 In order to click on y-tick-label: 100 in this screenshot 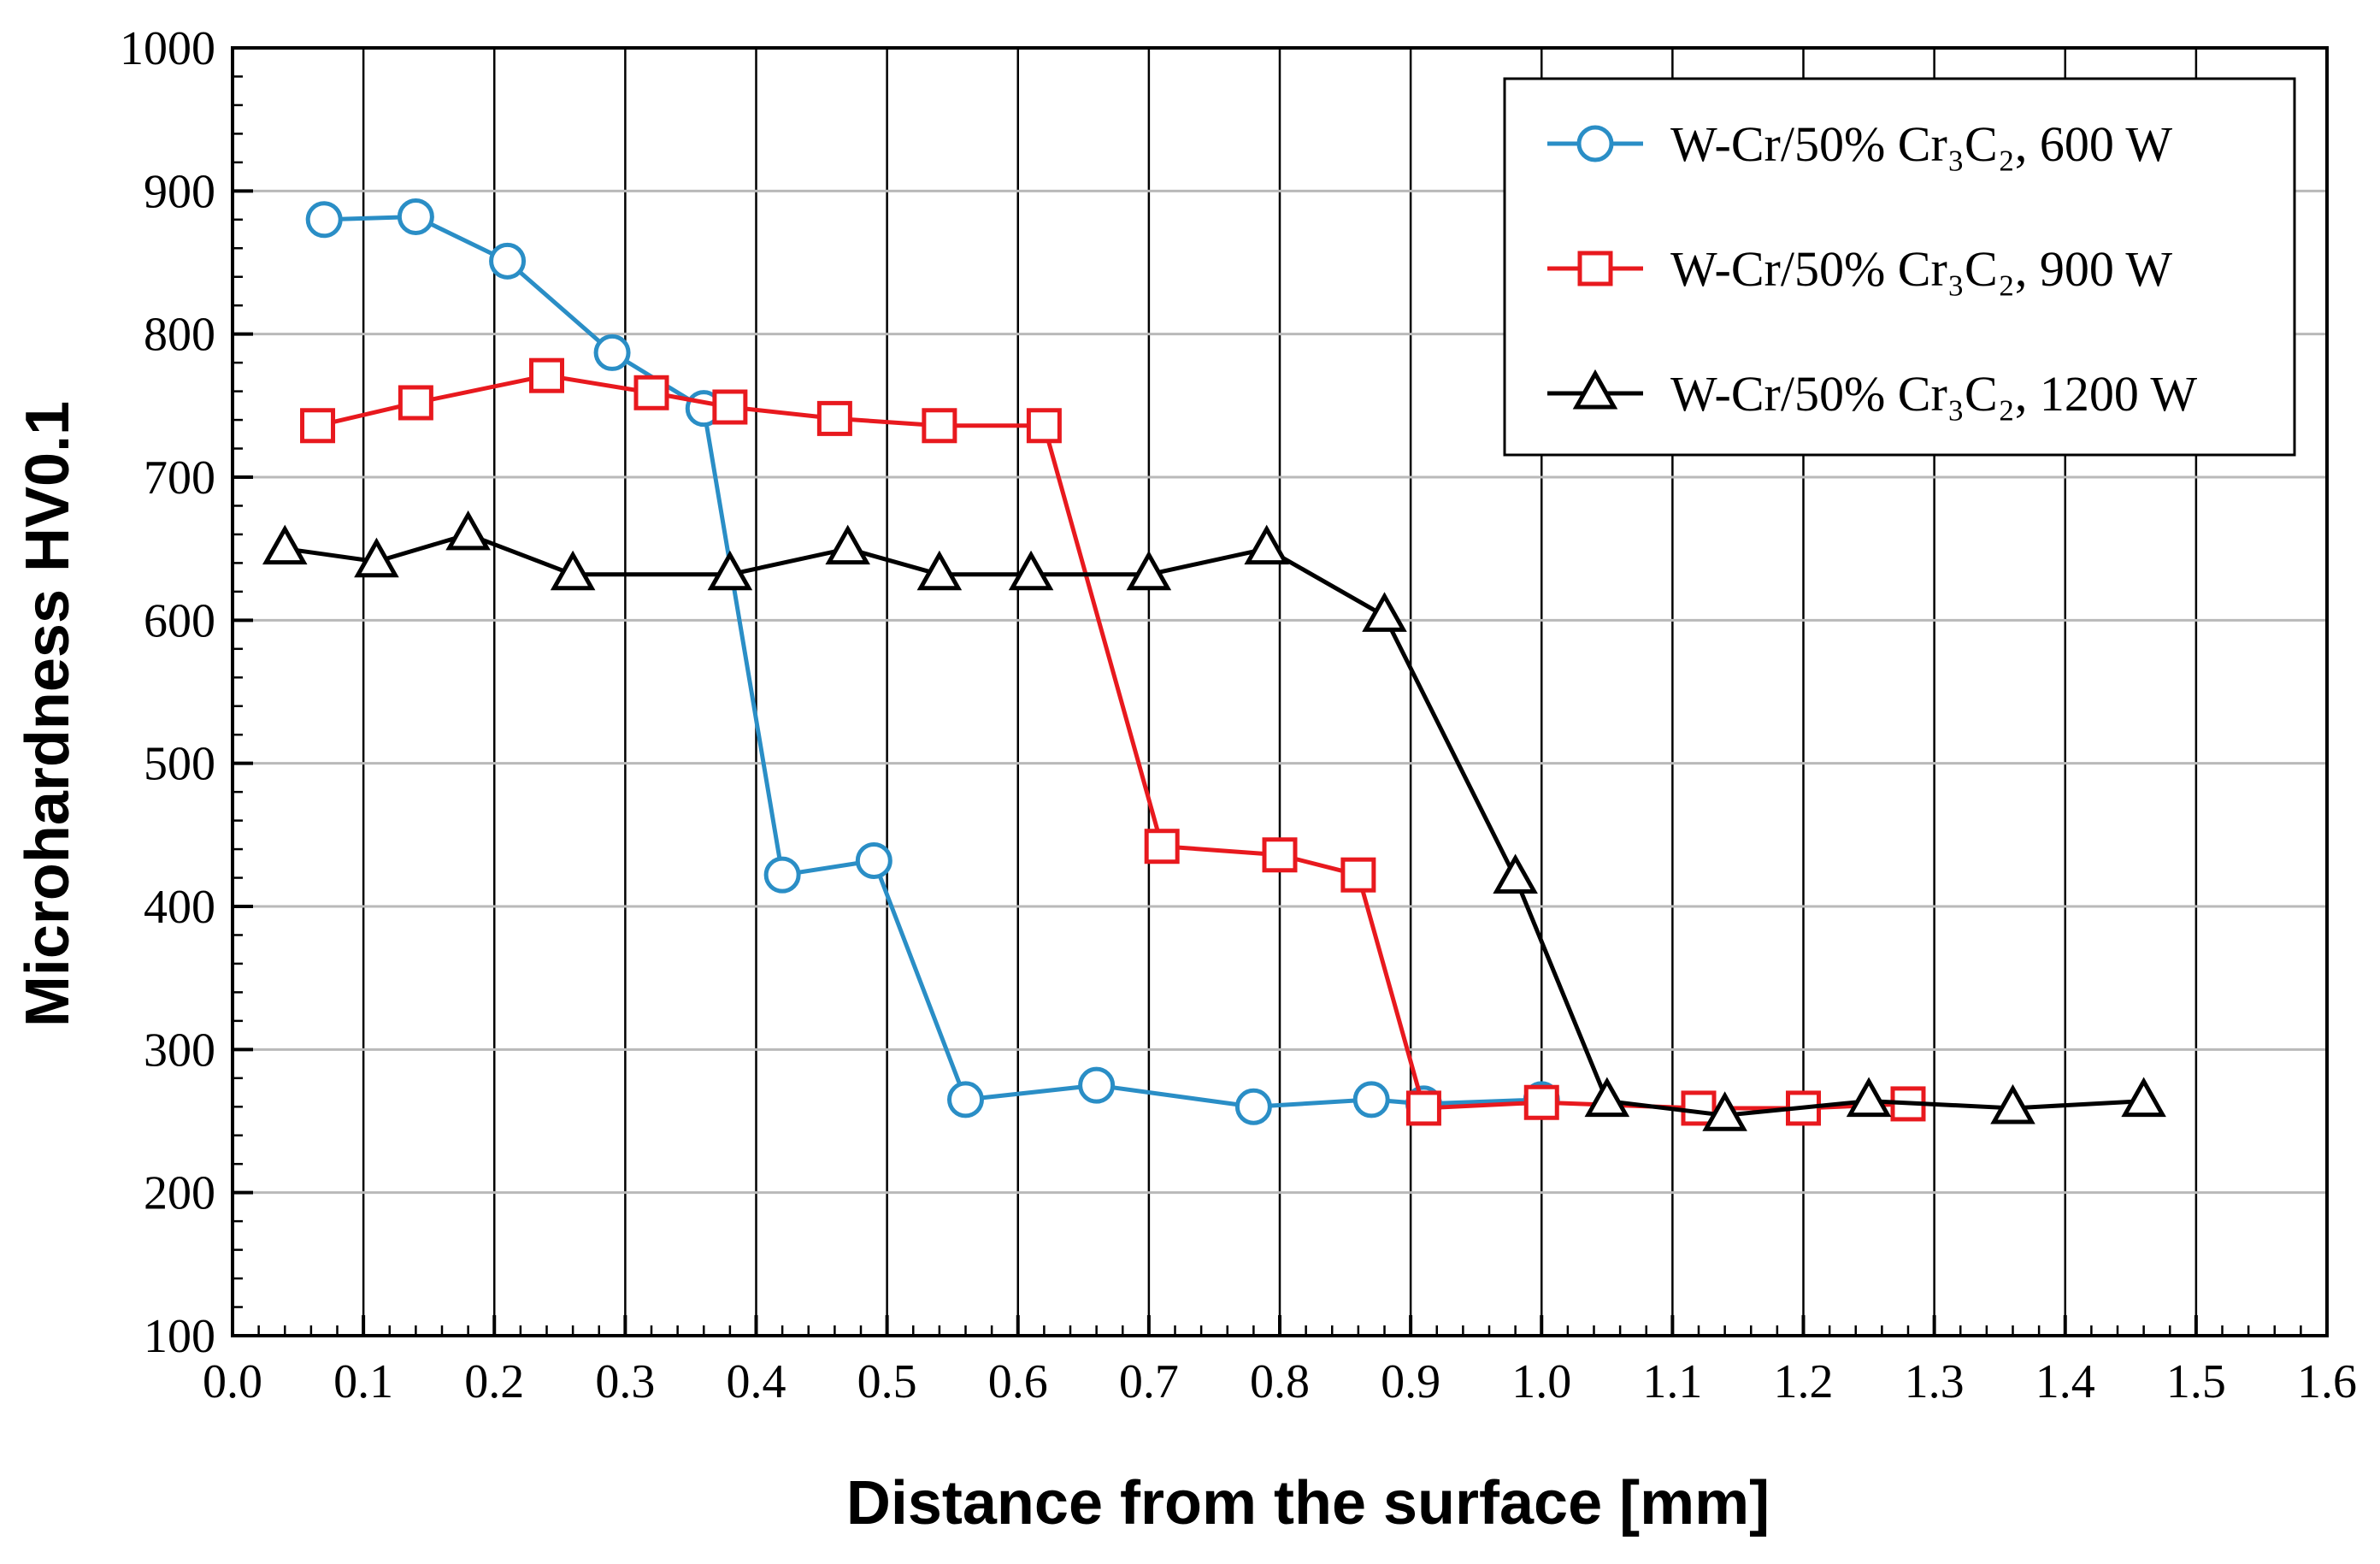, I will do `click(180, 1336)`.